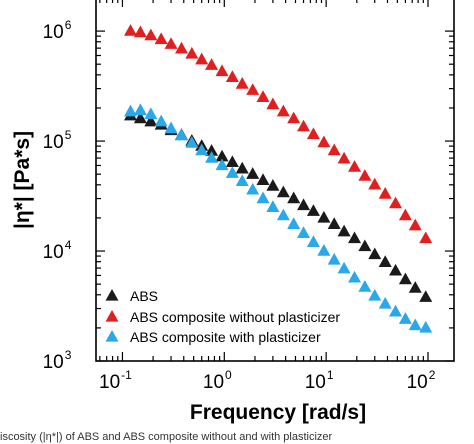 The height and width of the screenshot is (444, 474). I want to click on legend-label: ABS composite with plasticizer, so click(225, 337).